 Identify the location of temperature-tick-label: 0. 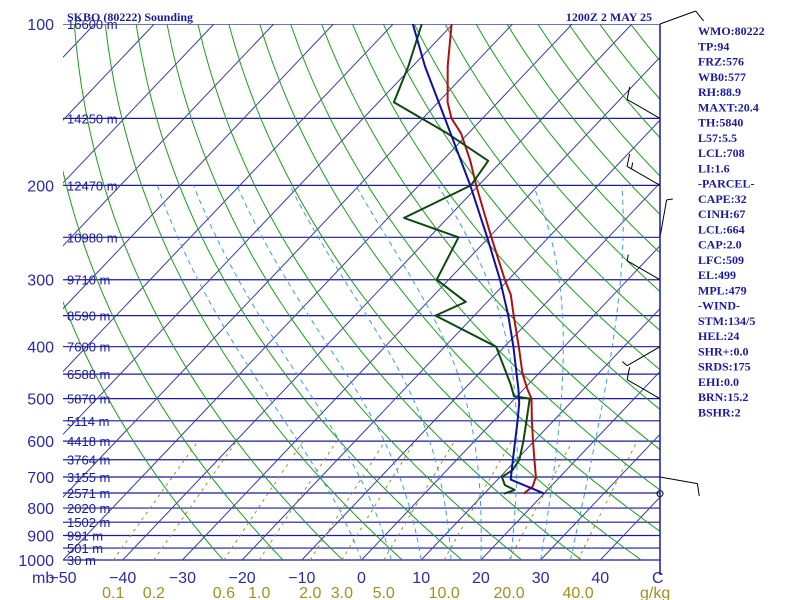
(361, 578).